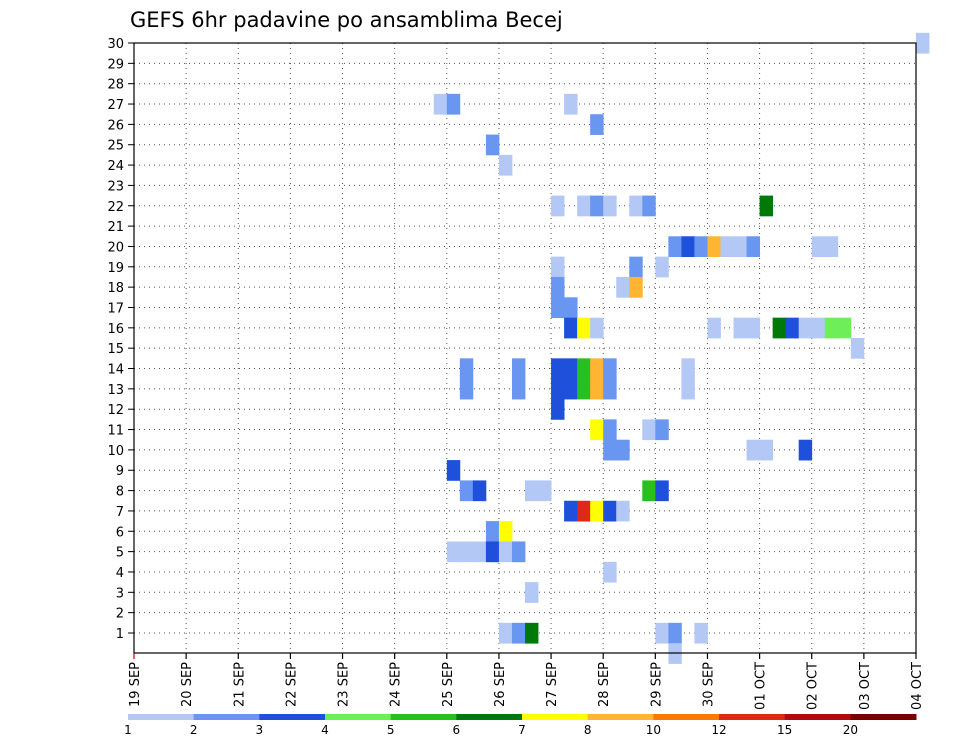  I want to click on y-tick-label: 25, so click(115, 146).